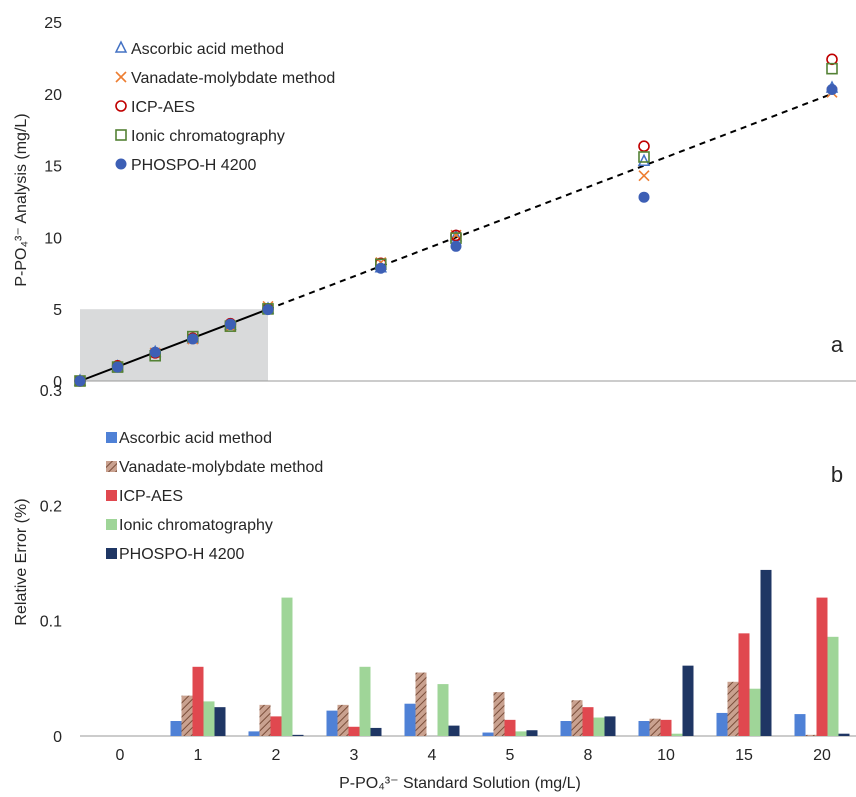 This screenshot has width=856, height=797. Describe the element at coordinates (198, 755) in the screenshot. I see `x-tick-label: 1` at that location.